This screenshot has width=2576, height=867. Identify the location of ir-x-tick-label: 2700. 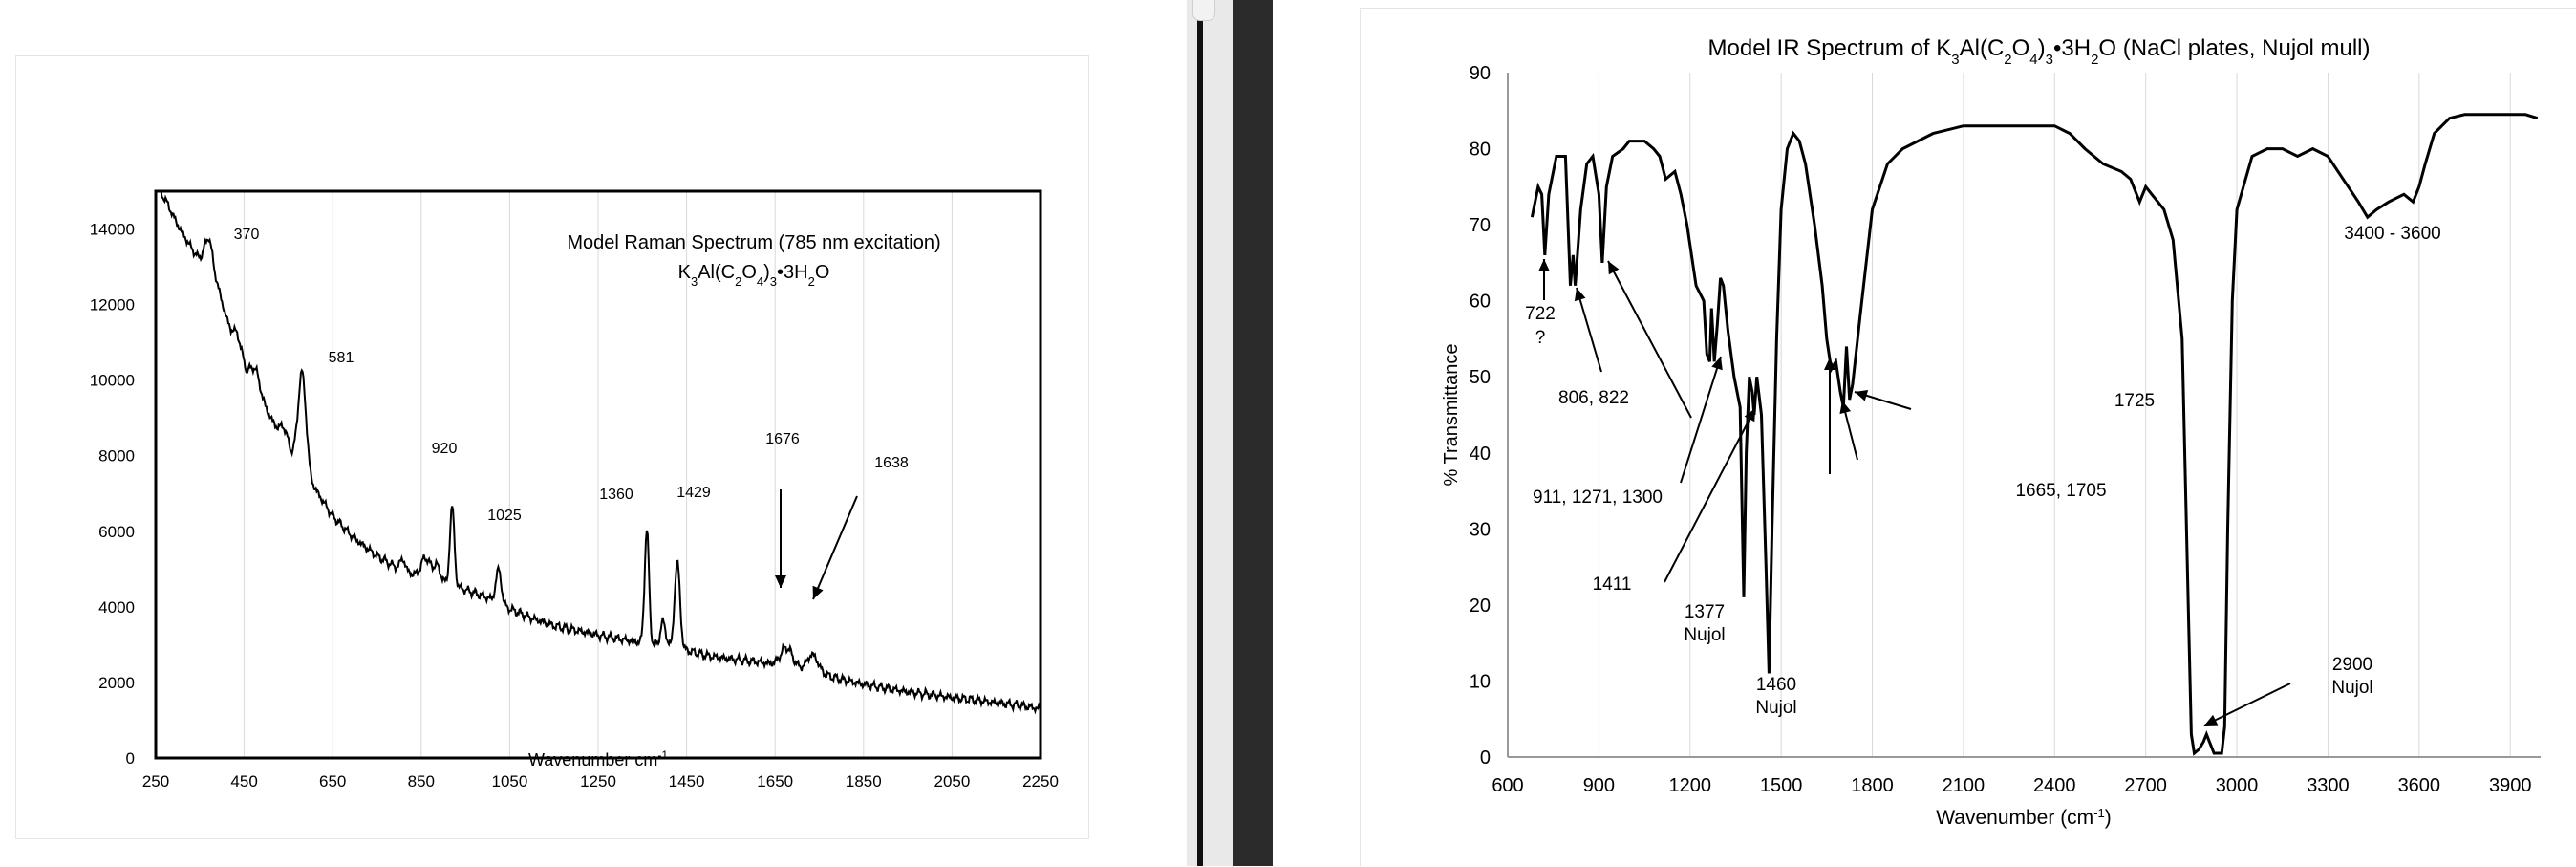
(2145, 785).